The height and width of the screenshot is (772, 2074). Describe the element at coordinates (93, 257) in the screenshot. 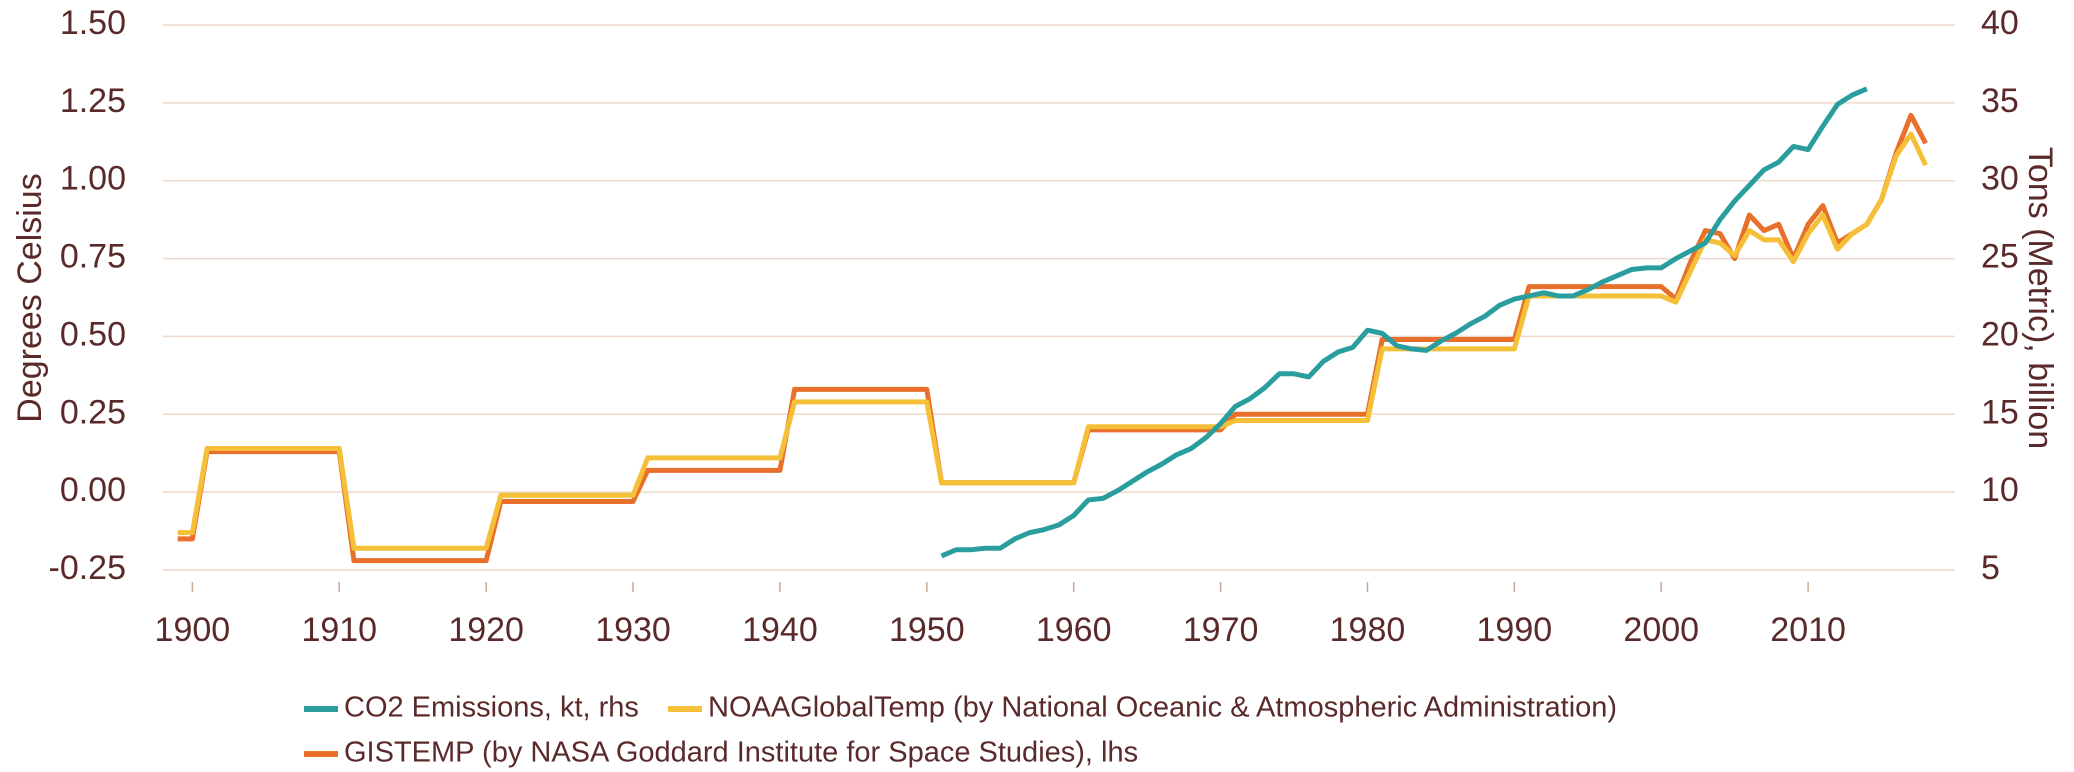

I see `y-tick-label: 0.75` at that location.